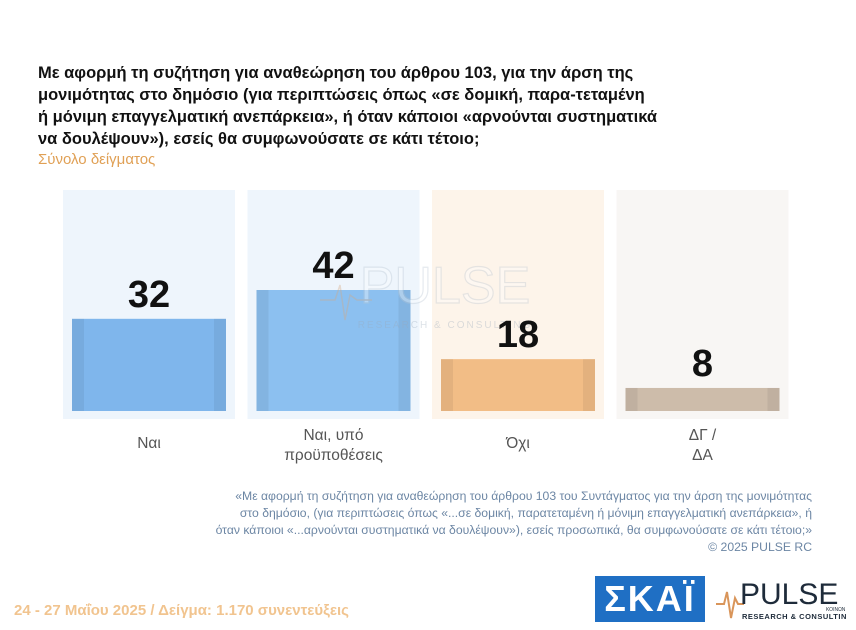 The height and width of the screenshot is (630, 856). I want to click on pulse-logo-subtext: RESEARCH & CONSULTING, so click(794, 616).